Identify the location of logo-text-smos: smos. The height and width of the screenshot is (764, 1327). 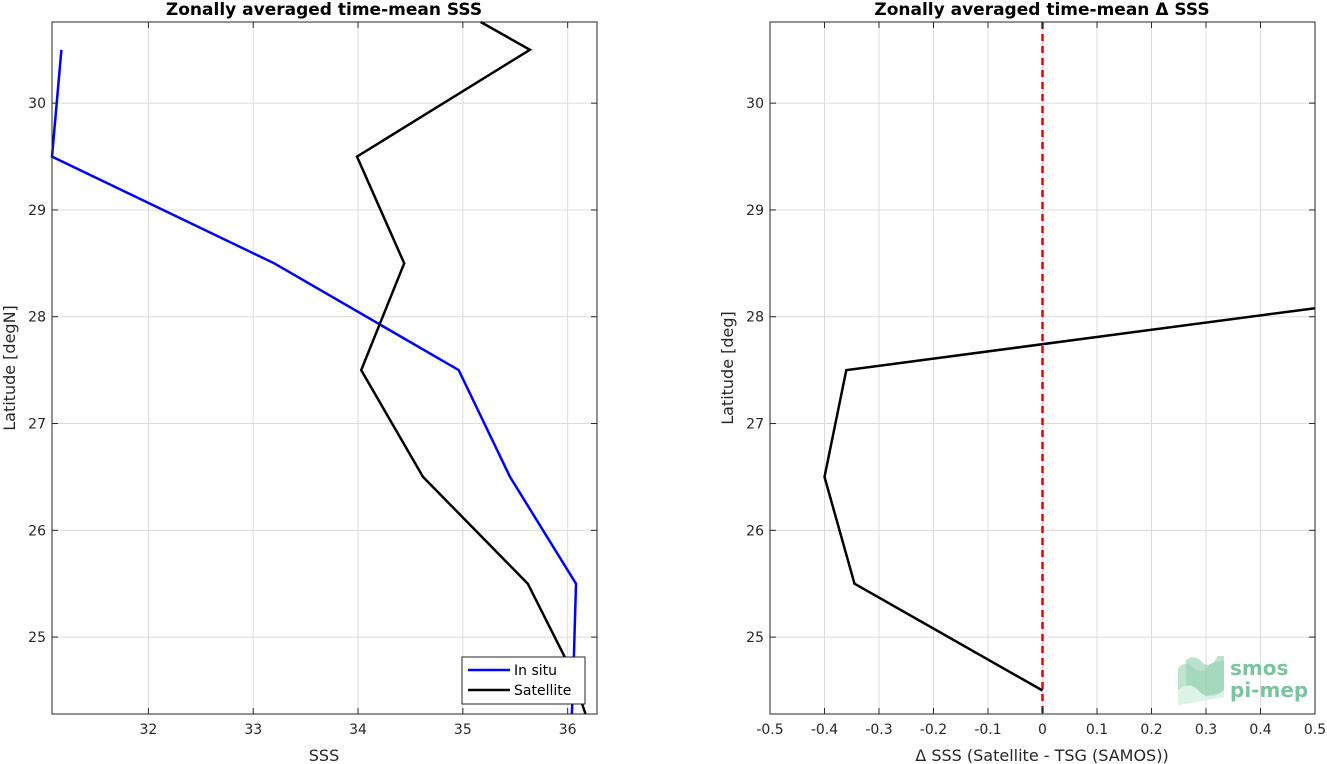
(1259, 668).